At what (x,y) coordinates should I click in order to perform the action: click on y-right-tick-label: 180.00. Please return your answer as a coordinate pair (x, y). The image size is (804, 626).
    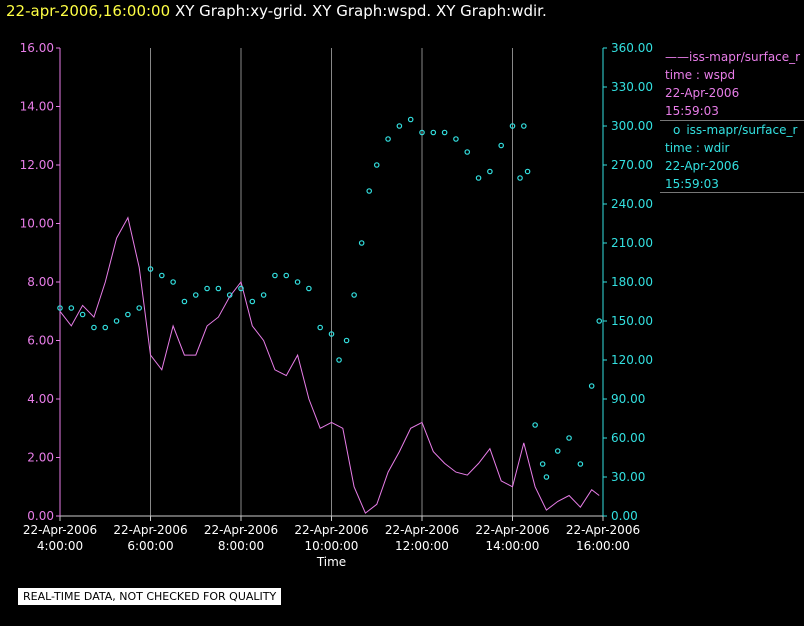
    Looking at the image, I should click on (632, 282).